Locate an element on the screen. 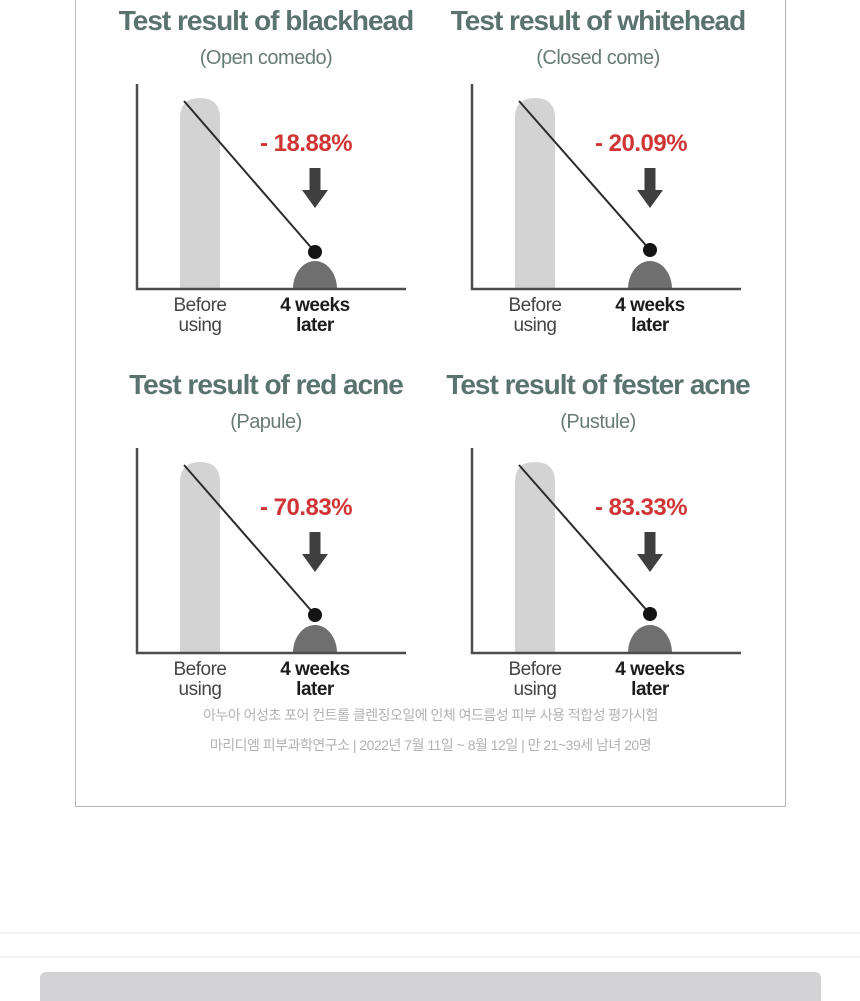 This screenshot has height=1001, width=860. chart-title: Test result of fester acne is located at coordinates (598, 384).